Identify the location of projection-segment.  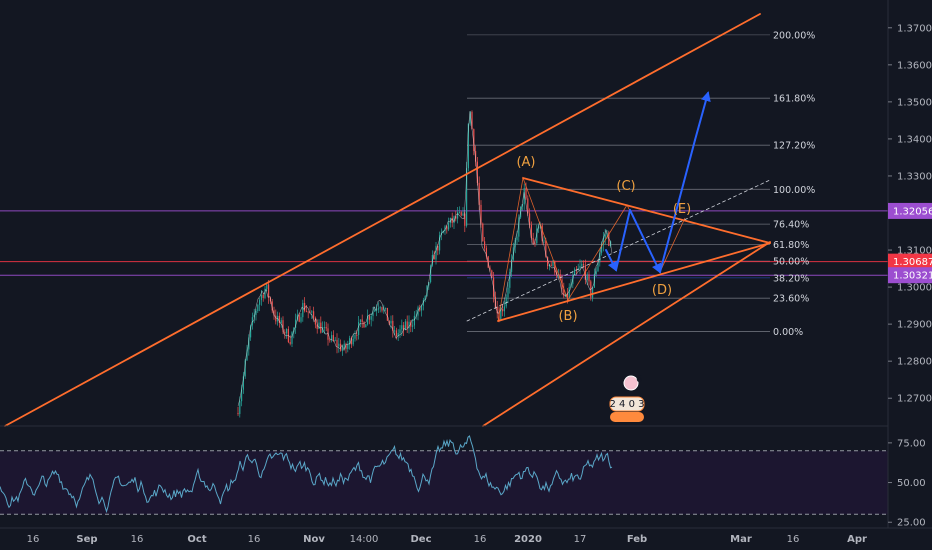
(623, 240).